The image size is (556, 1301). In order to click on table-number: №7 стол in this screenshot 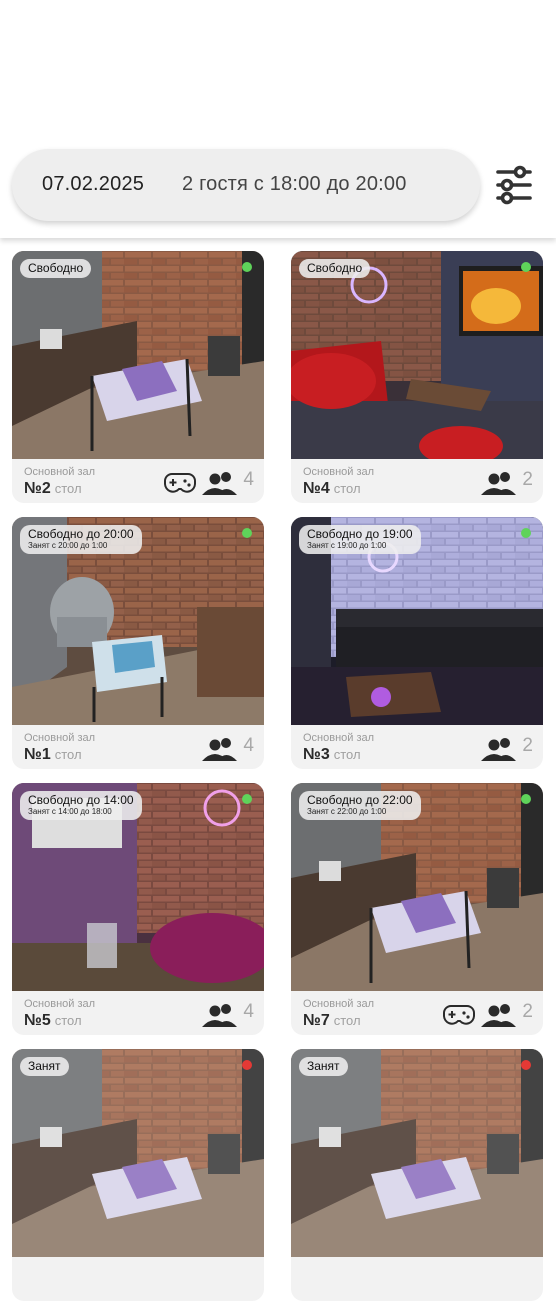, I will do `click(332, 1020)`.